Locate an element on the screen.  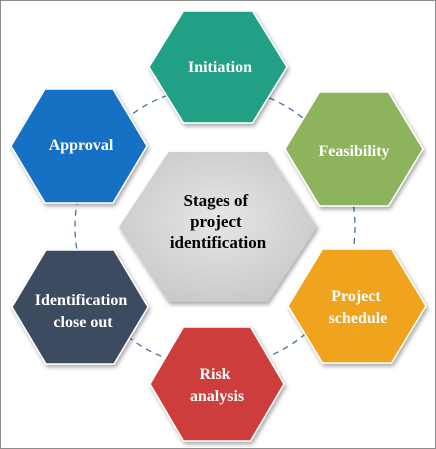
stage-label-line: Risk is located at coordinates (214, 374).